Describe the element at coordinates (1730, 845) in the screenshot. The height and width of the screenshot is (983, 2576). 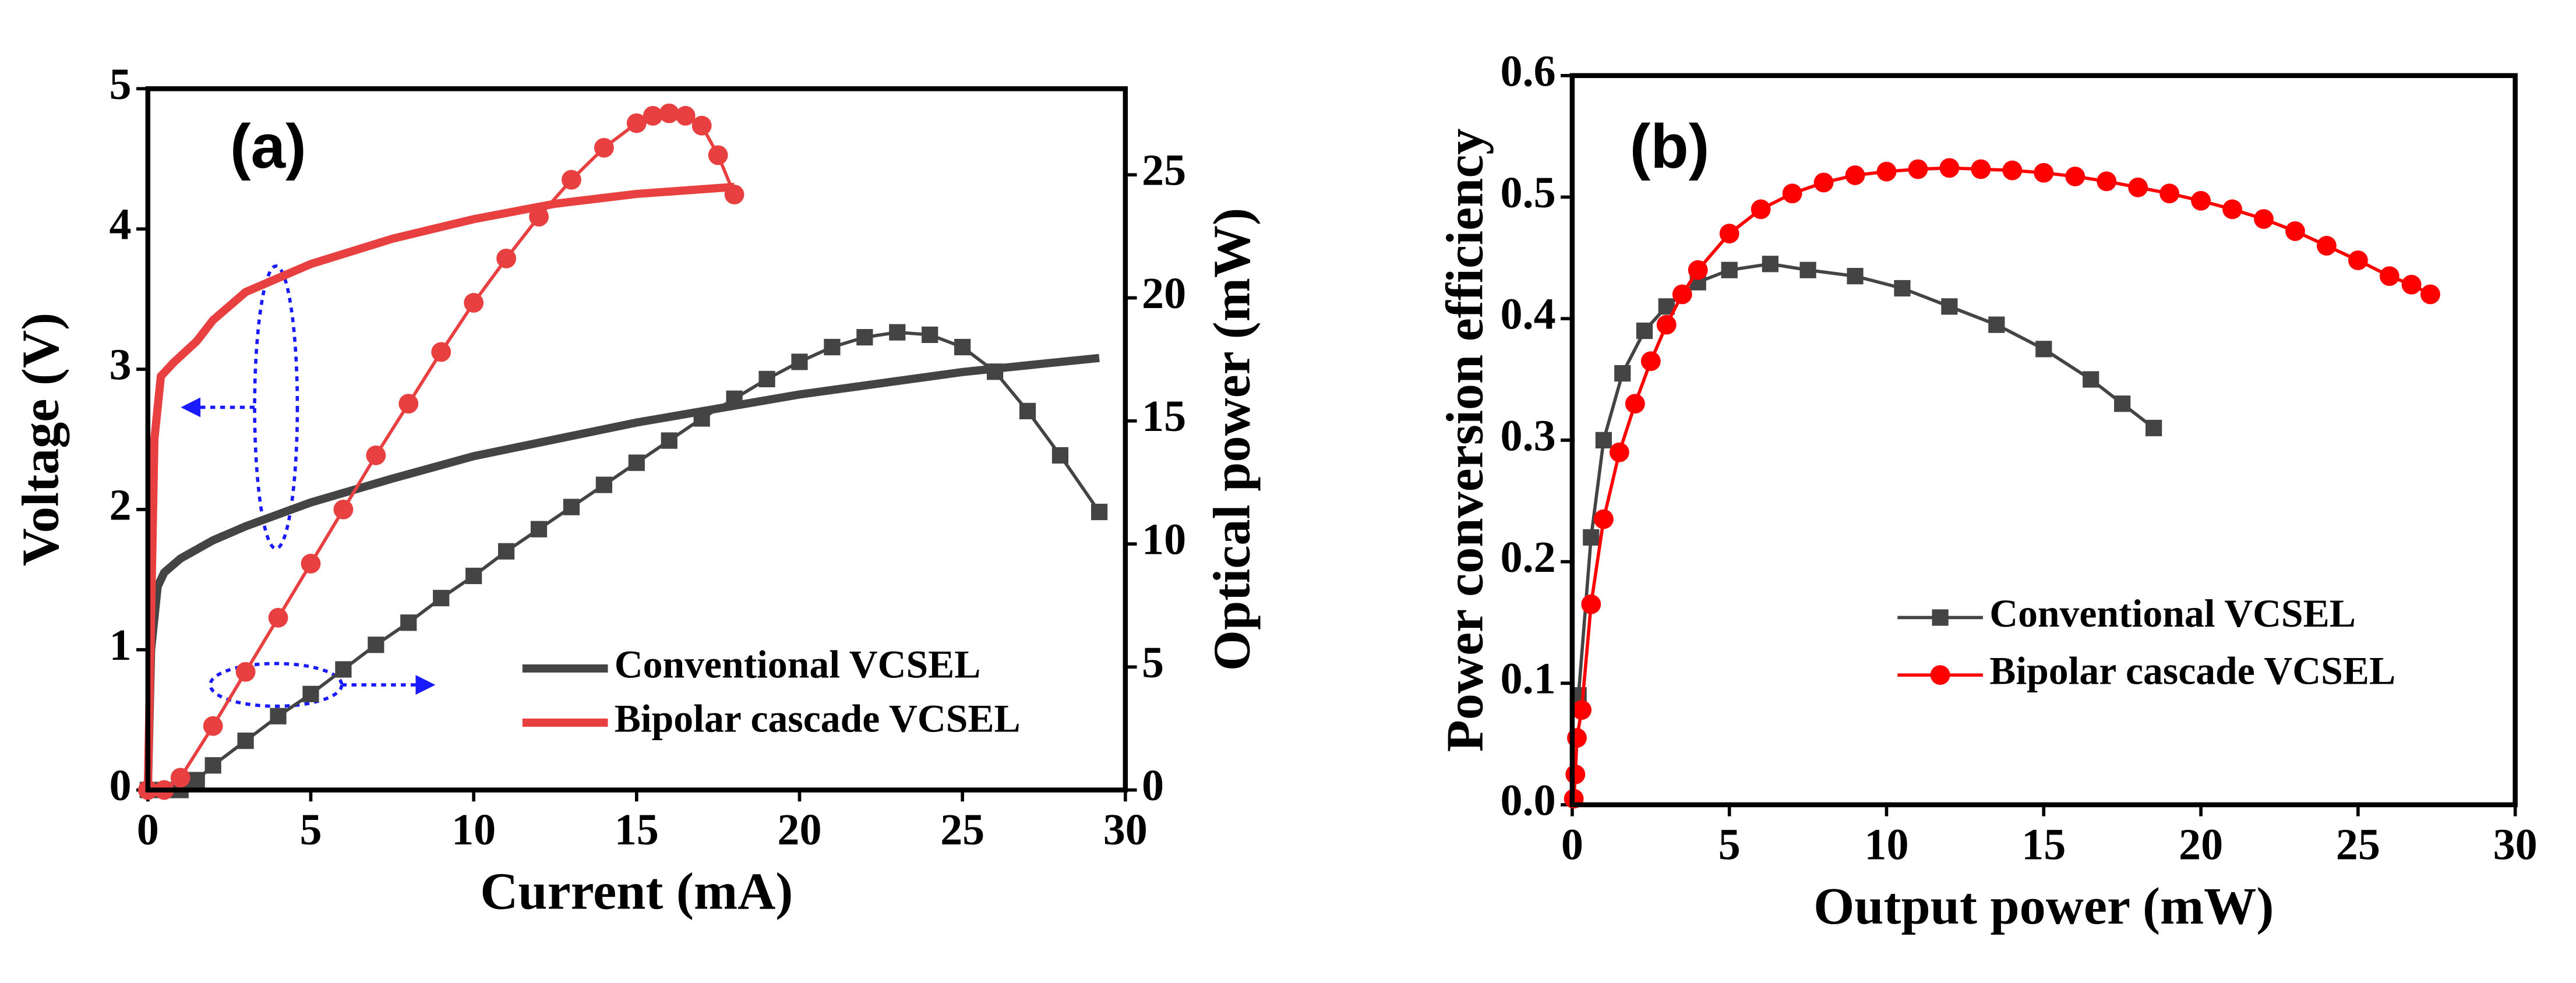
I see `x-tick-label: 5` at that location.